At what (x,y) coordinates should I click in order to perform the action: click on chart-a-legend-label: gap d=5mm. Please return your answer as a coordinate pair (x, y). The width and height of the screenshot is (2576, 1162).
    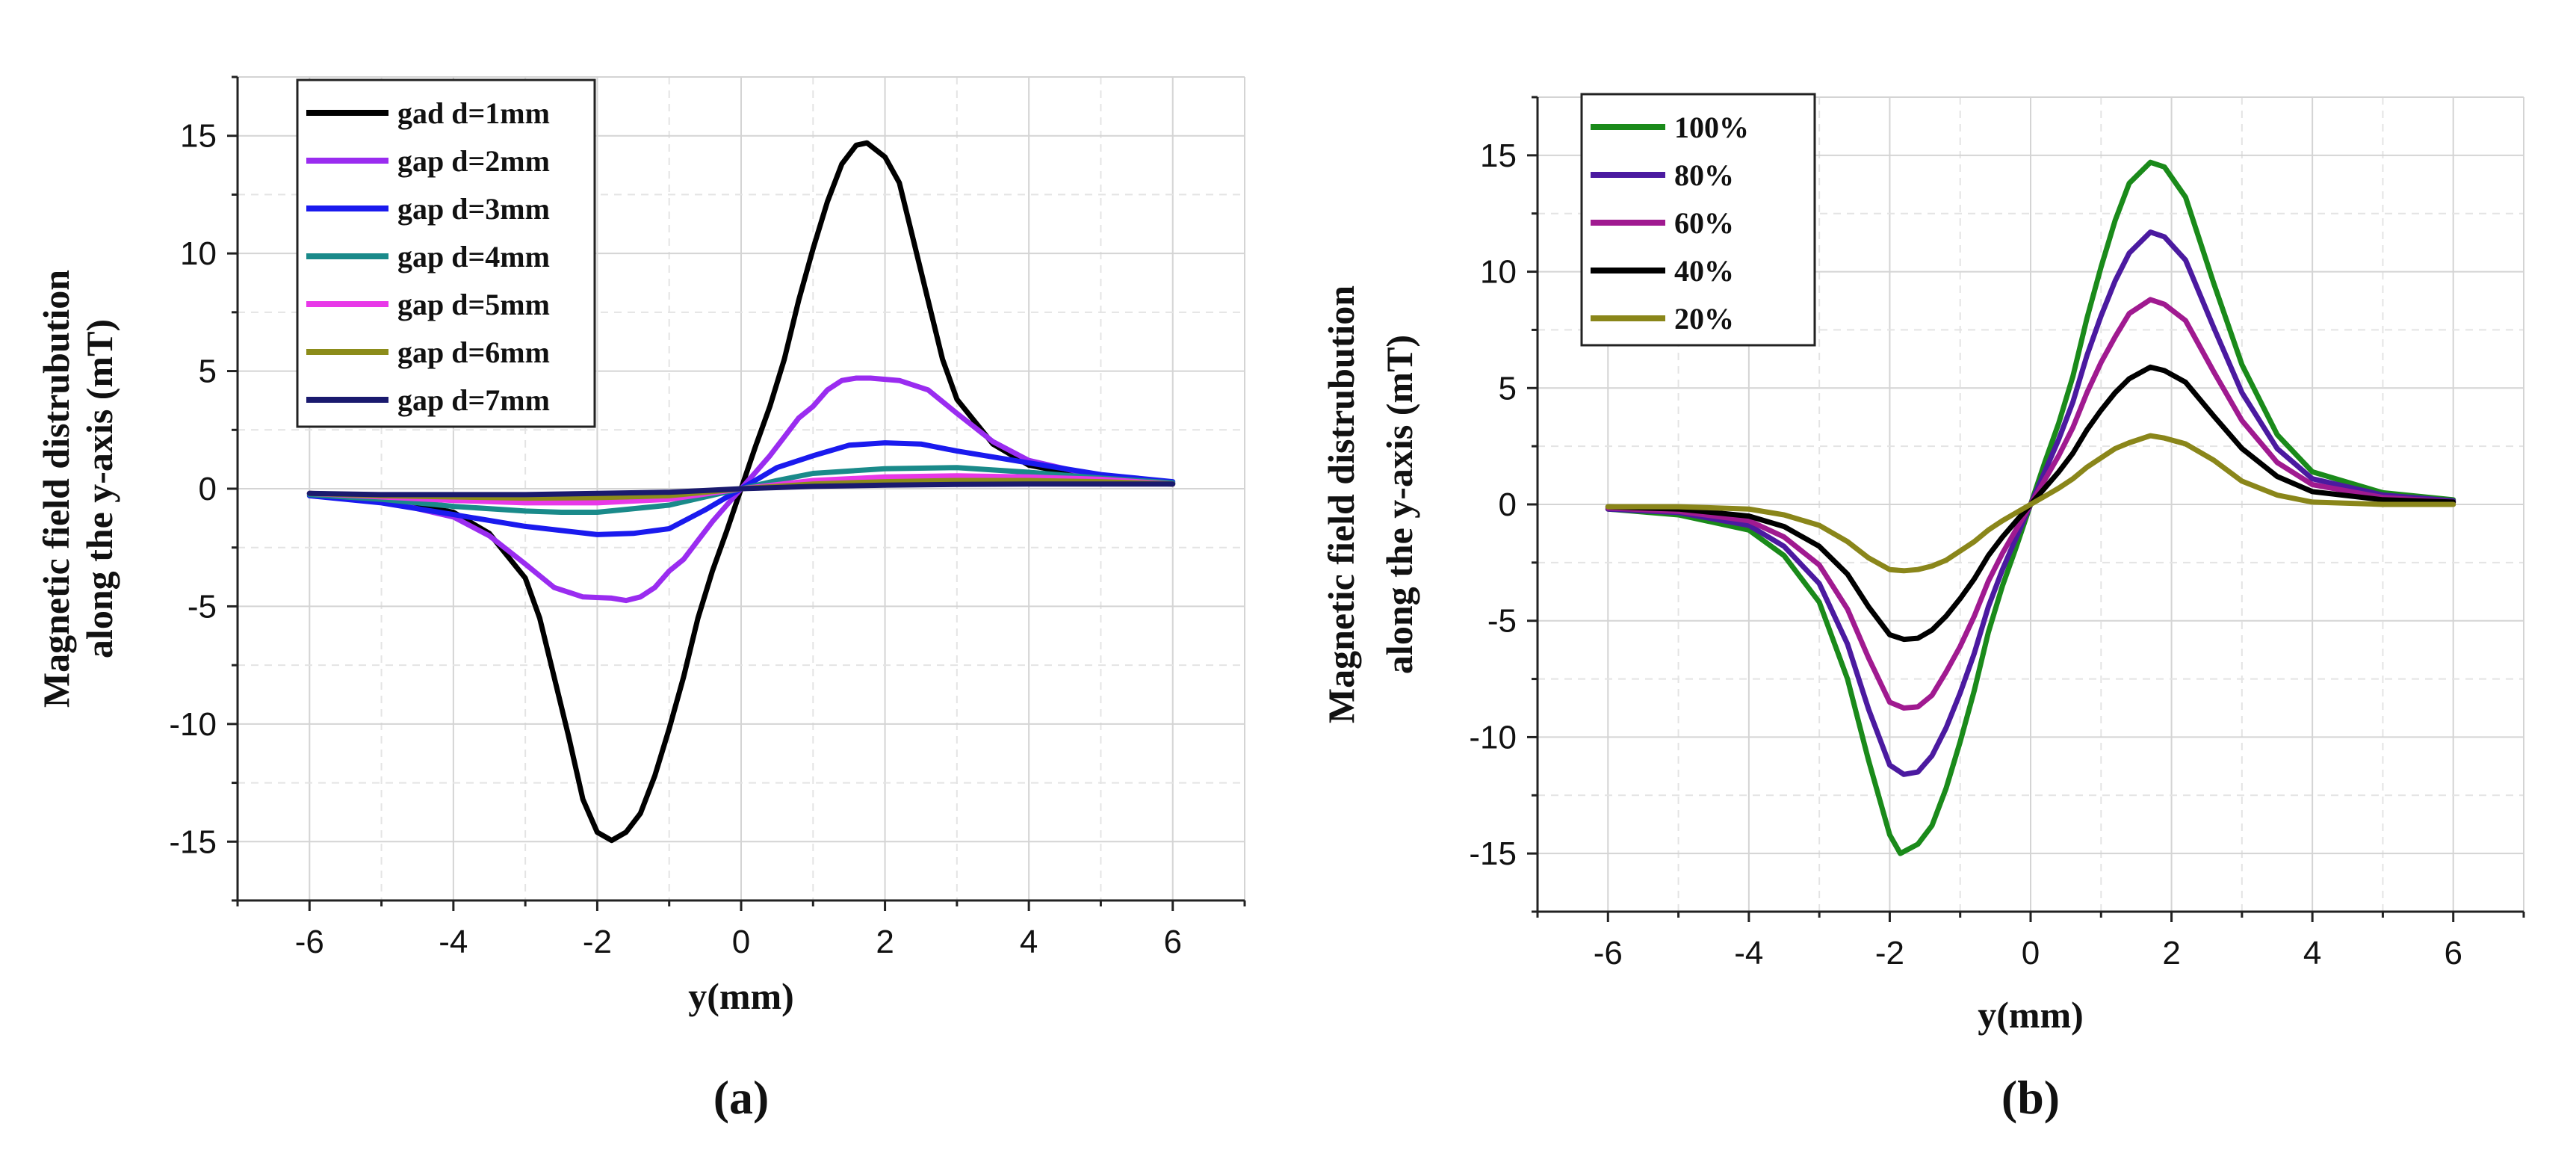
    Looking at the image, I should click on (473, 304).